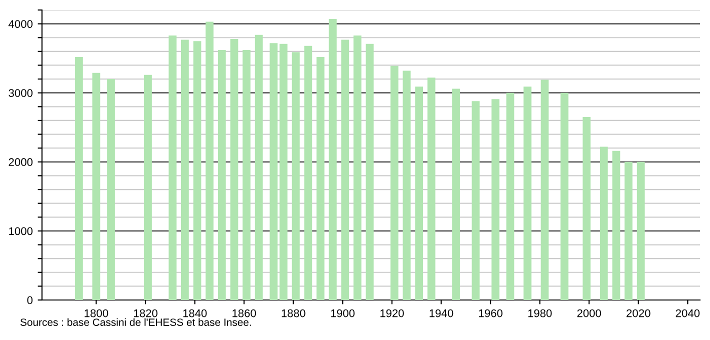 This screenshot has height=340, width=710. What do you see at coordinates (294, 313) in the screenshot?
I see `x-tick-label: 1880` at bounding box center [294, 313].